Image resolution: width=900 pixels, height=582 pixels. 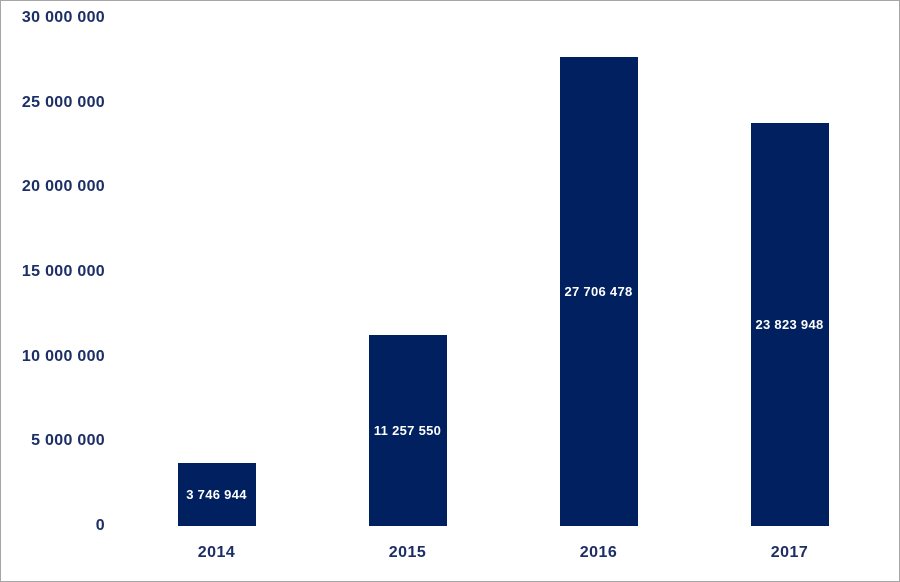 I want to click on bar-2015: 11 257 550, so click(x=407, y=430).